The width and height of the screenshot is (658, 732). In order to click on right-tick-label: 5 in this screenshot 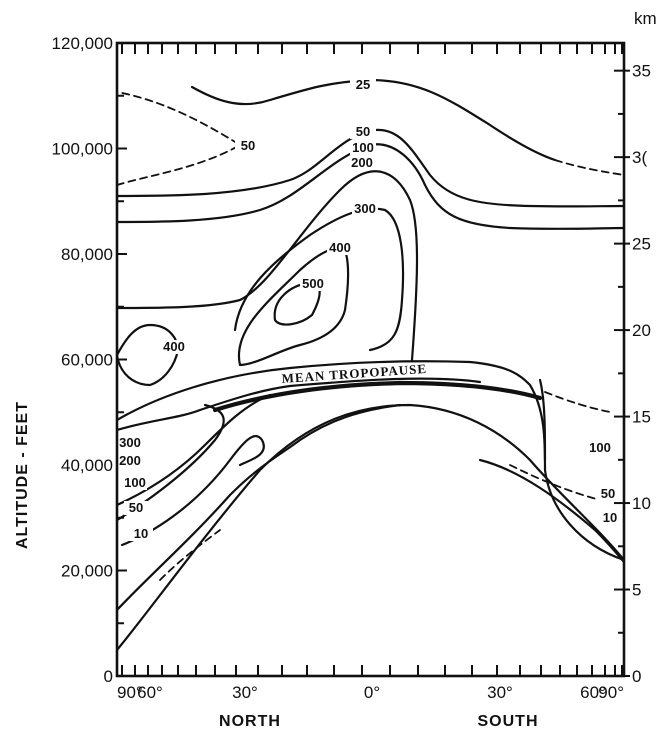, I will do `click(636, 590)`.